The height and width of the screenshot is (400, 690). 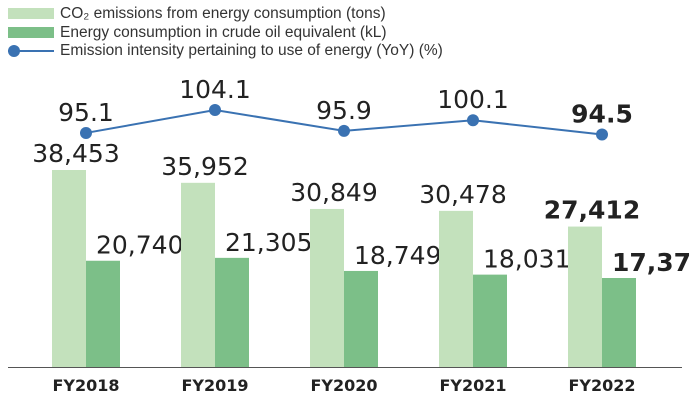 What do you see at coordinates (198, 274) in the screenshot?
I see `bar-co2-FY2019` at bounding box center [198, 274].